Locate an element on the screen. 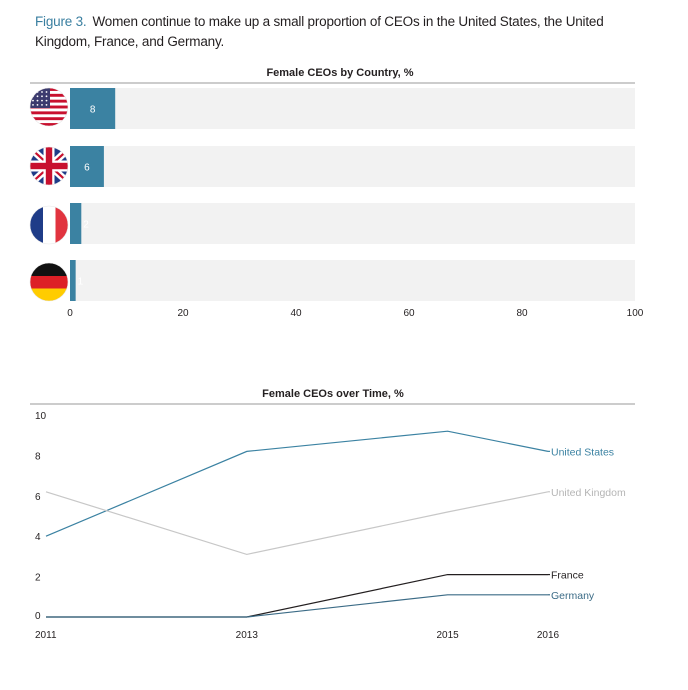  germany-flag-icon is located at coordinates (49, 282).